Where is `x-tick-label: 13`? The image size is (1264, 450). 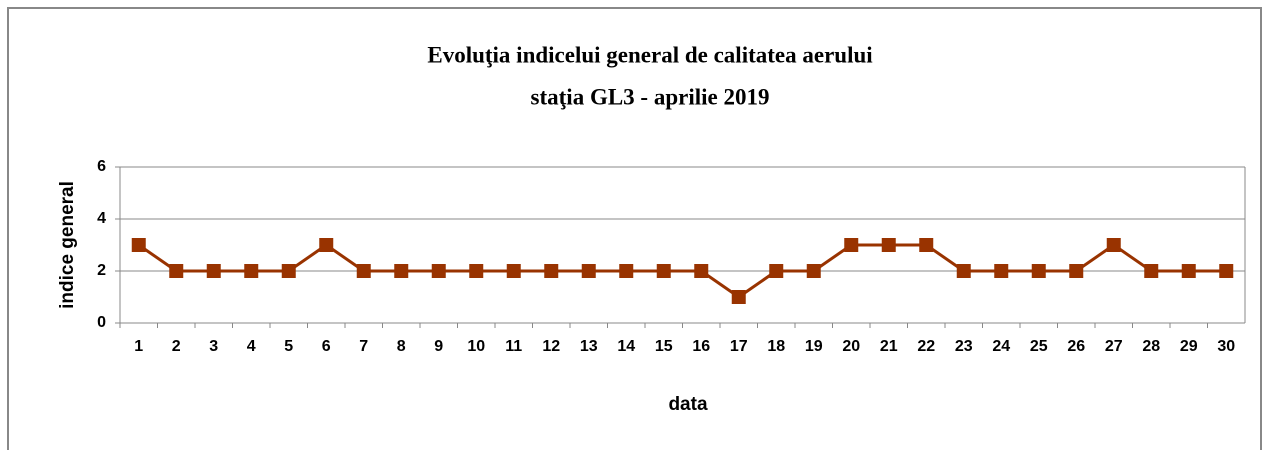
x-tick-label: 13 is located at coordinates (589, 346).